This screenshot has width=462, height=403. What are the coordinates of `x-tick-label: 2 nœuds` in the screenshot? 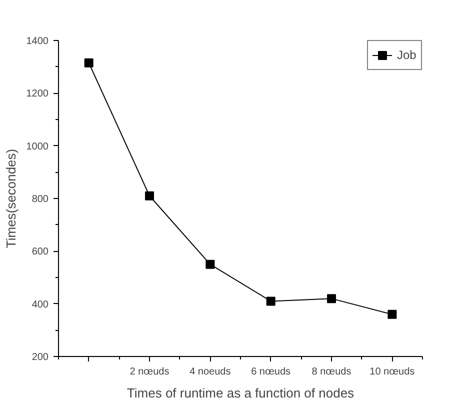 It's located at (150, 372).